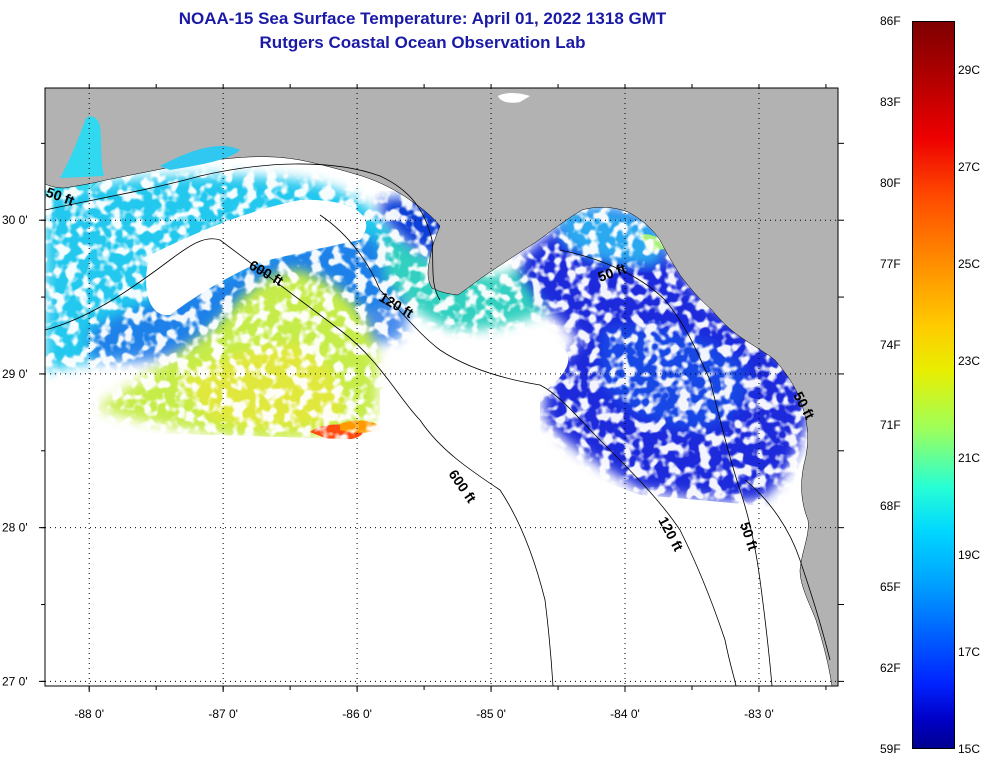 The height and width of the screenshot is (770, 992). Describe the element at coordinates (15, 528) in the screenshot. I see `lat-tick-label: 28 0'` at that location.